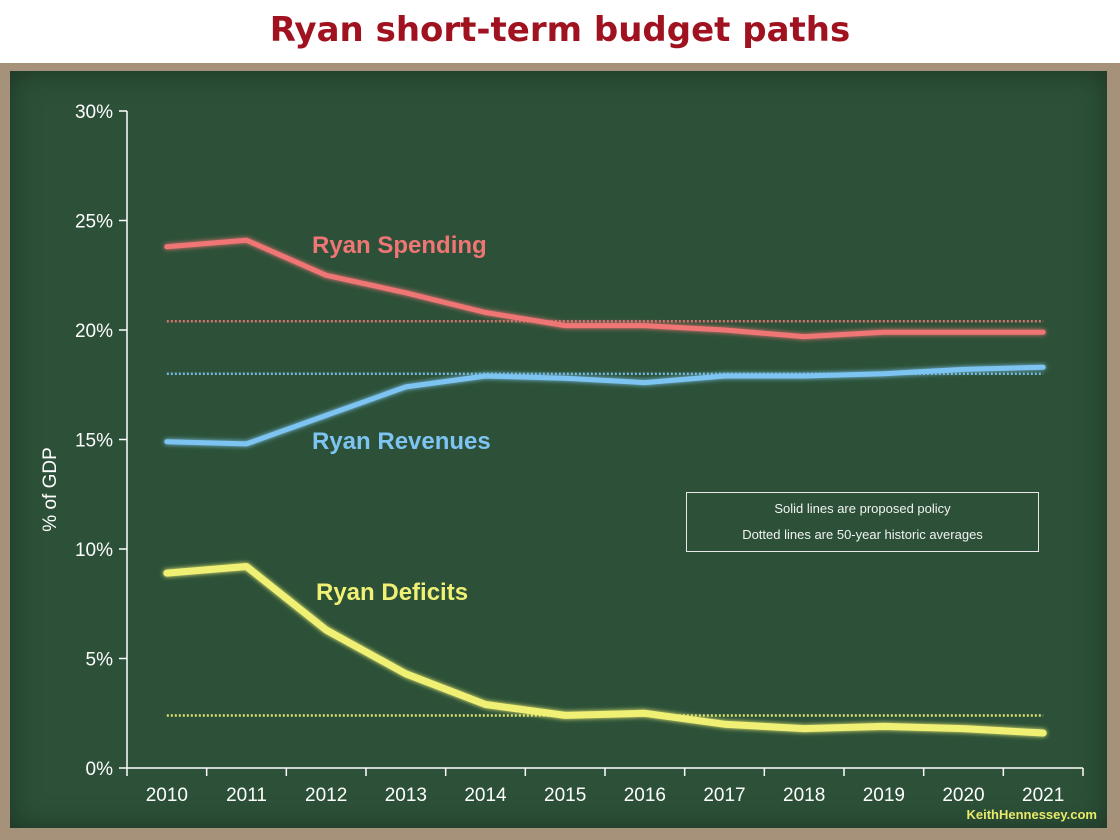 Image resolution: width=1120 pixels, height=840 pixels. I want to click on y-tick-label: 5%, so click(100, 660).